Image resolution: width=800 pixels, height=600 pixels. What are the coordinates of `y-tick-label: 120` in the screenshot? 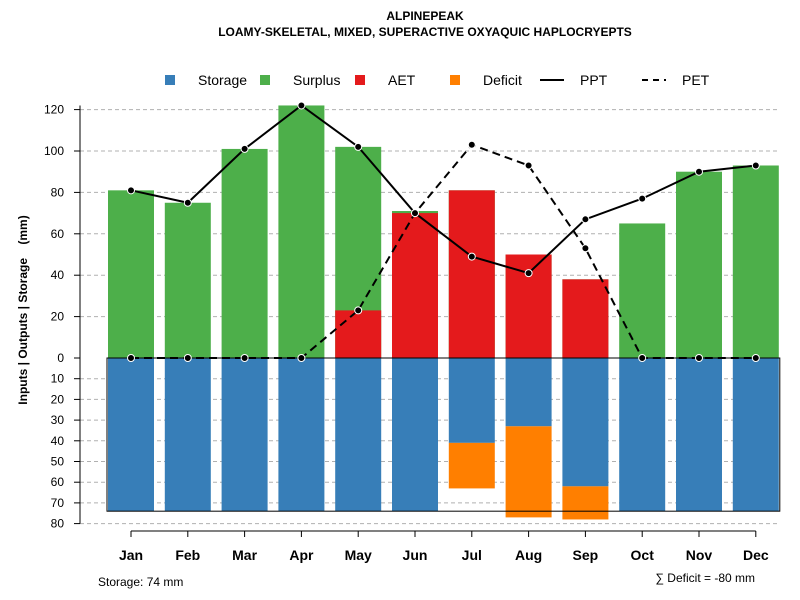 It's located at (54, 110).